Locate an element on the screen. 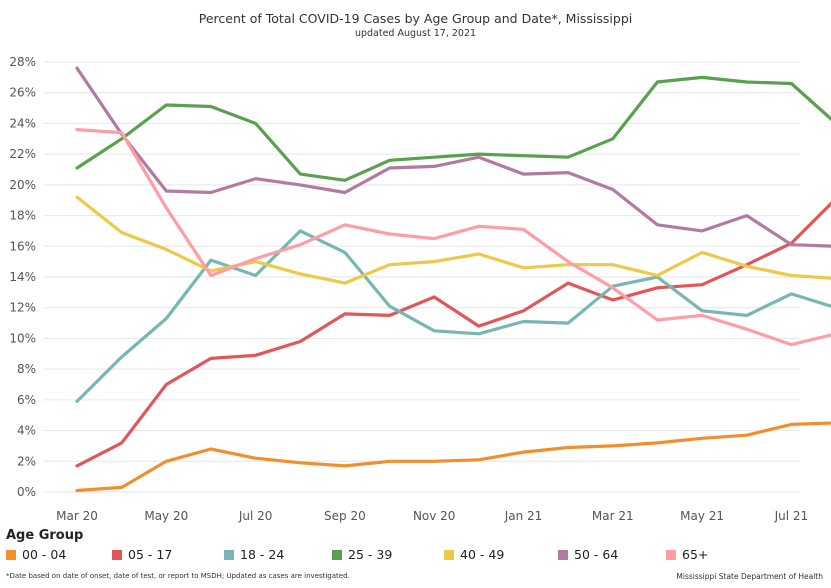 The height and width of the screenshot is (588, 831). x-tick-label: Mar 21 is located at coordinates (613, 516).